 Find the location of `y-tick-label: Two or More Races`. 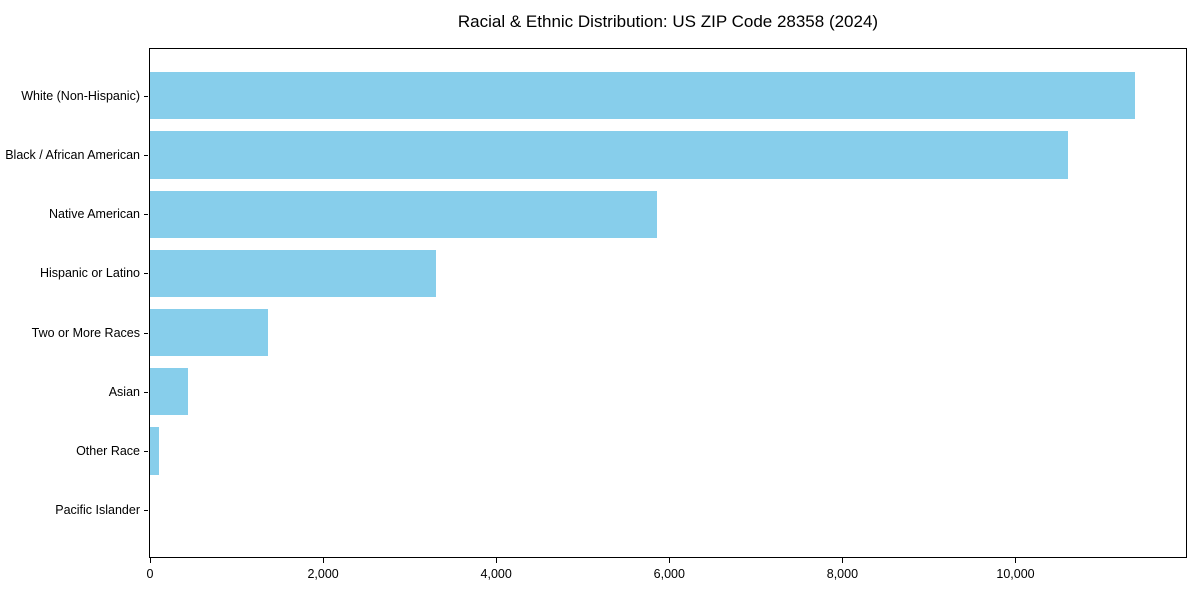

y-tick-label: Two or More Races is located at coordinates (85, 332).